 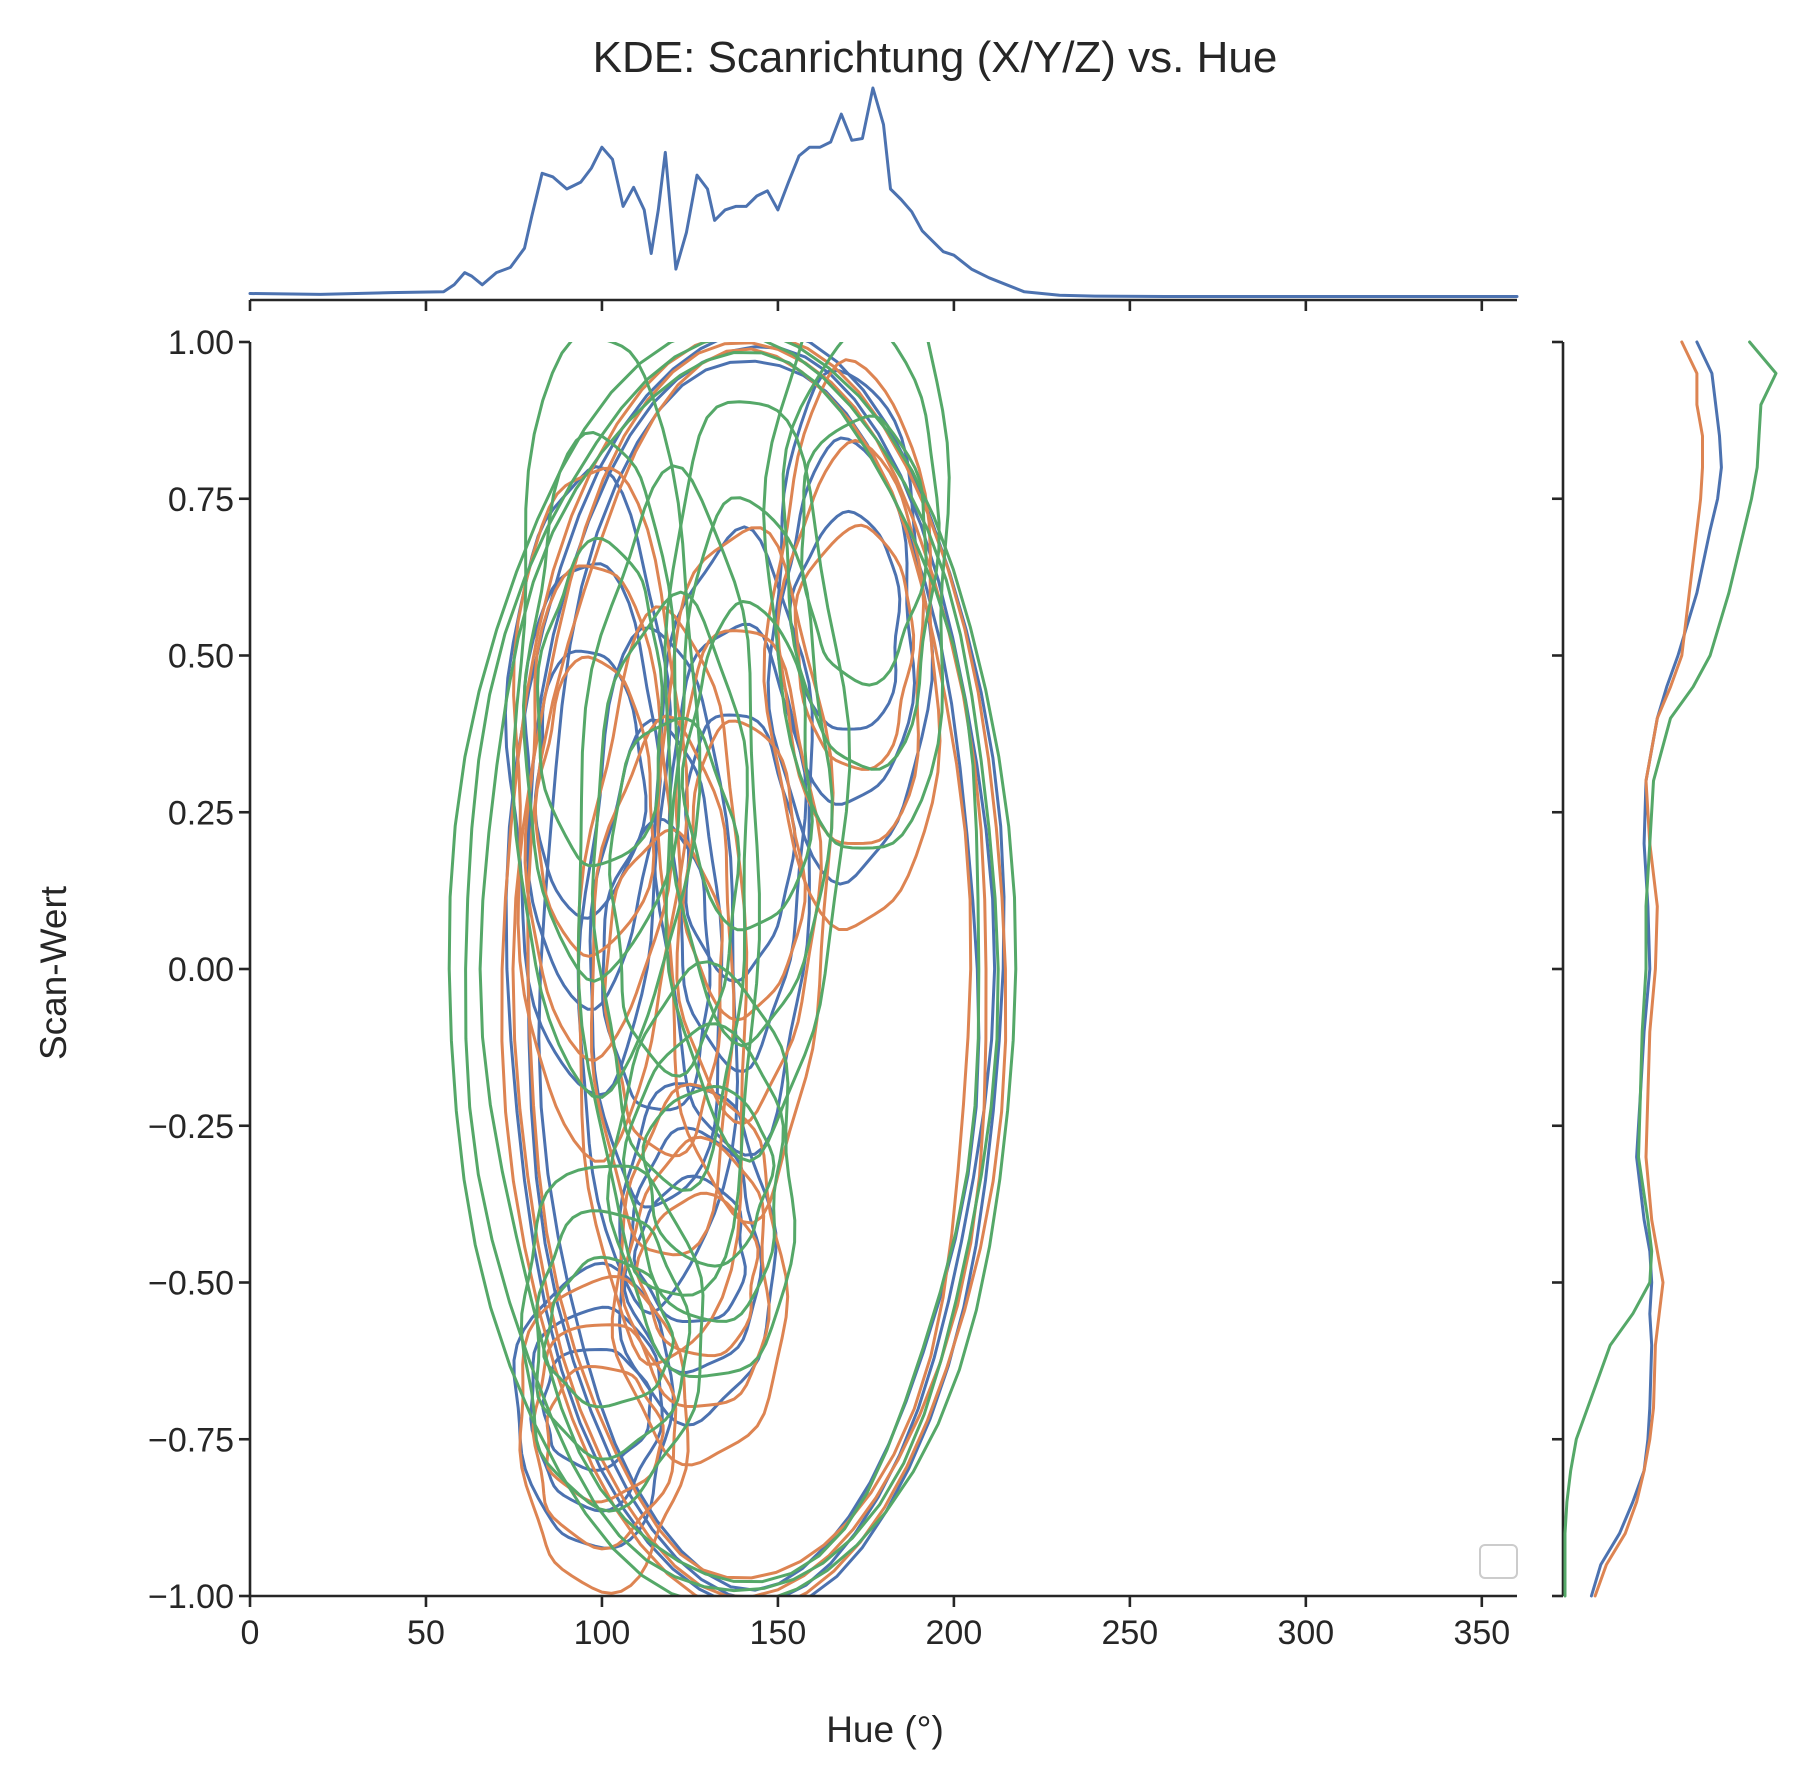 I want to click on y-tick-label: 0.75, so click(x=201, y=500).